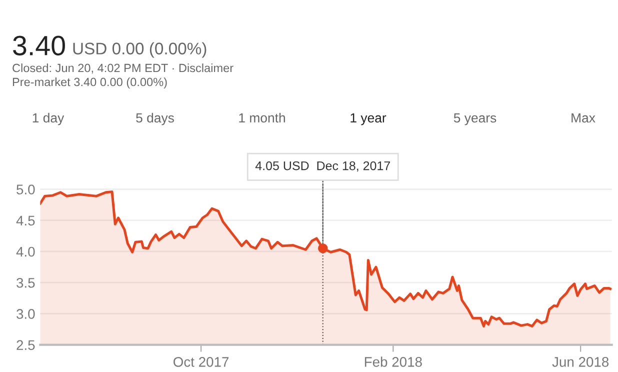 This screenshot has width=618, height=372. I want to click on text: 5 years, so click(475, 119).